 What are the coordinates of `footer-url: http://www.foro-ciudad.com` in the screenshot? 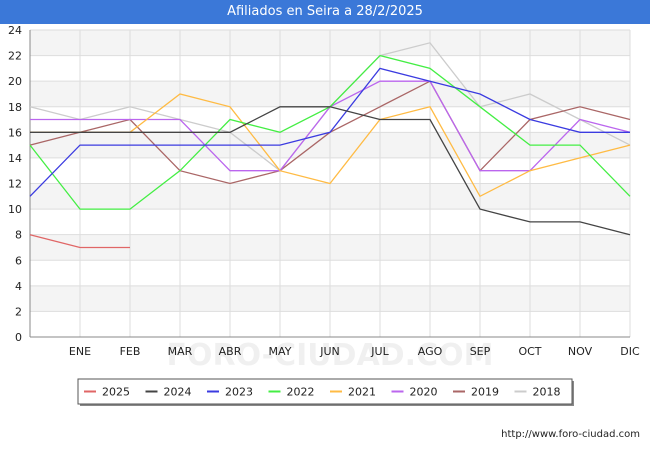 It's located at (570, 434).